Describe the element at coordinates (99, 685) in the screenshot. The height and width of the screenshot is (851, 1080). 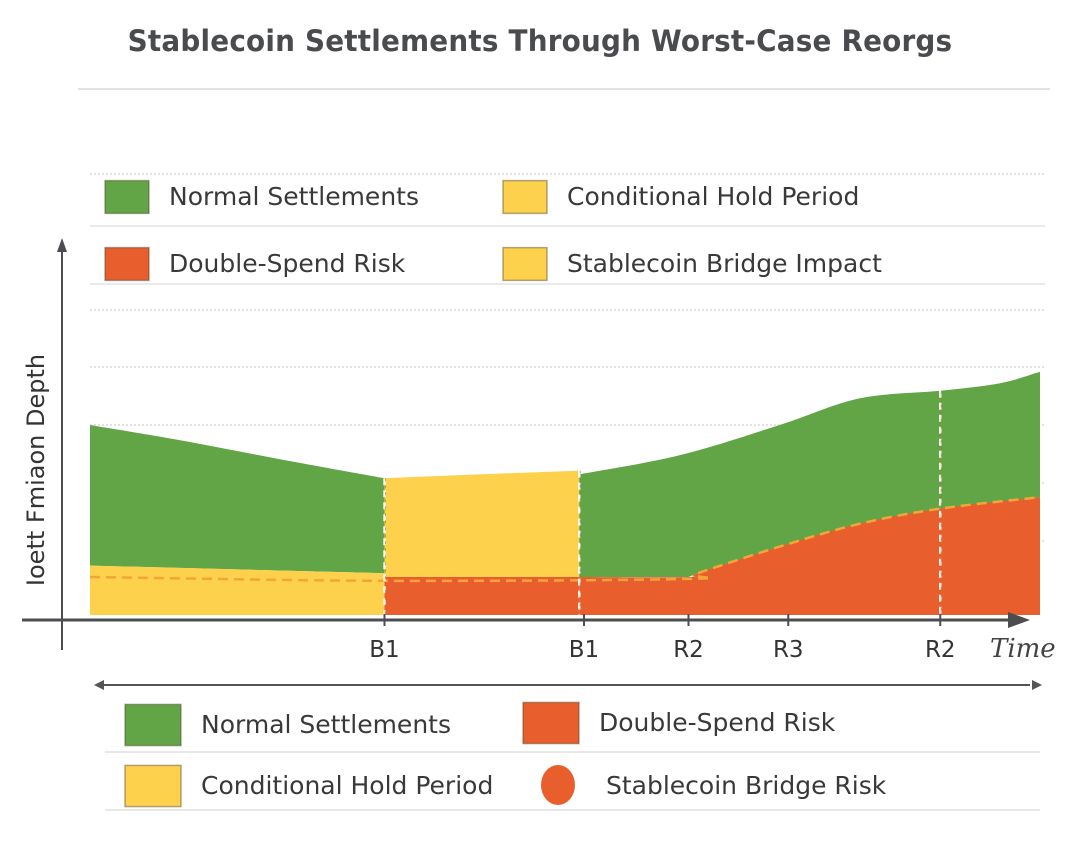
I see `left-arrow-icon` at that location.